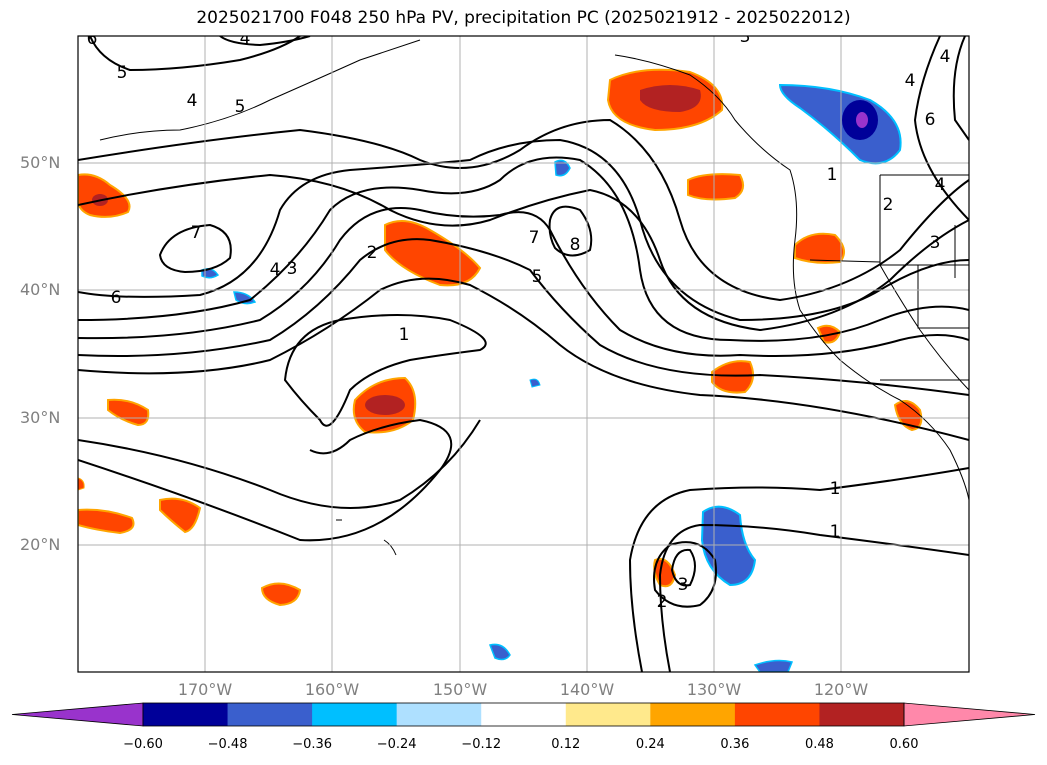 The image size is (1047, 765). What do you see at coordinates (40, 544) in the screenshot?
I see `lat-label: 20°N` at bounding box center [40, 544].